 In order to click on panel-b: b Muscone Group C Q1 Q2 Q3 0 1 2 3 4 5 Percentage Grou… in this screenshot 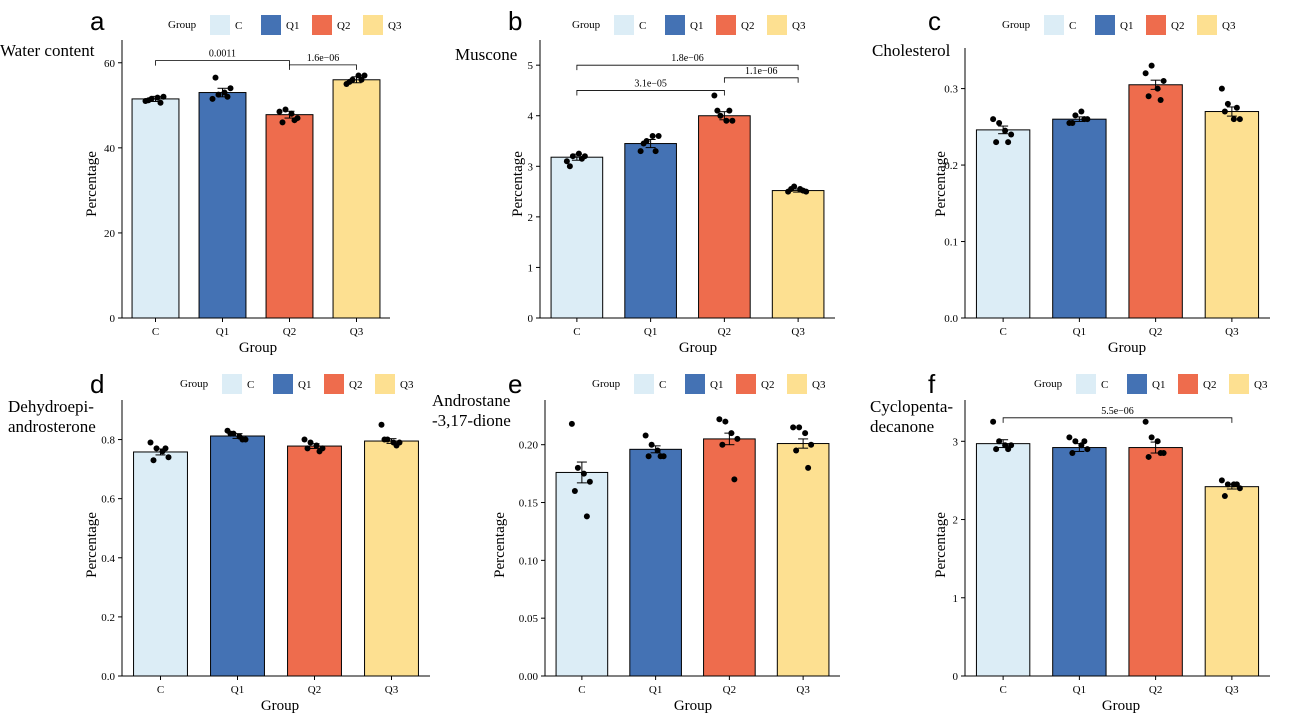, I will do `click(645, 181)`.